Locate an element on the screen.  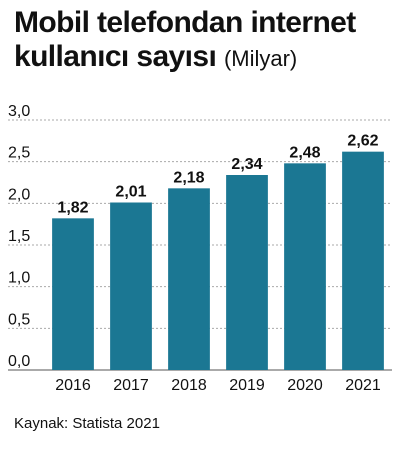
bar-2019 is located at coordinates (247, 272).